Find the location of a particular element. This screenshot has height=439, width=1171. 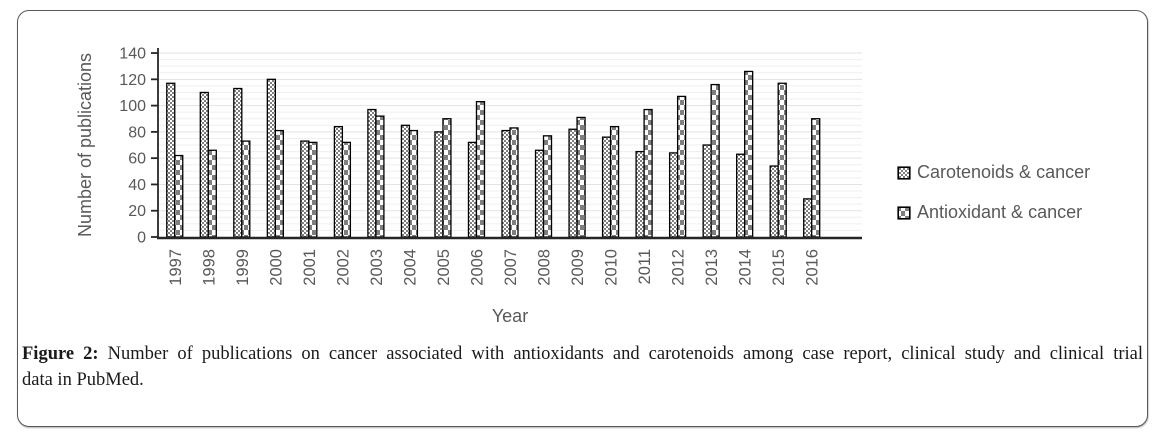

y-tick-label: 140 is located at coordinates (132, 54).